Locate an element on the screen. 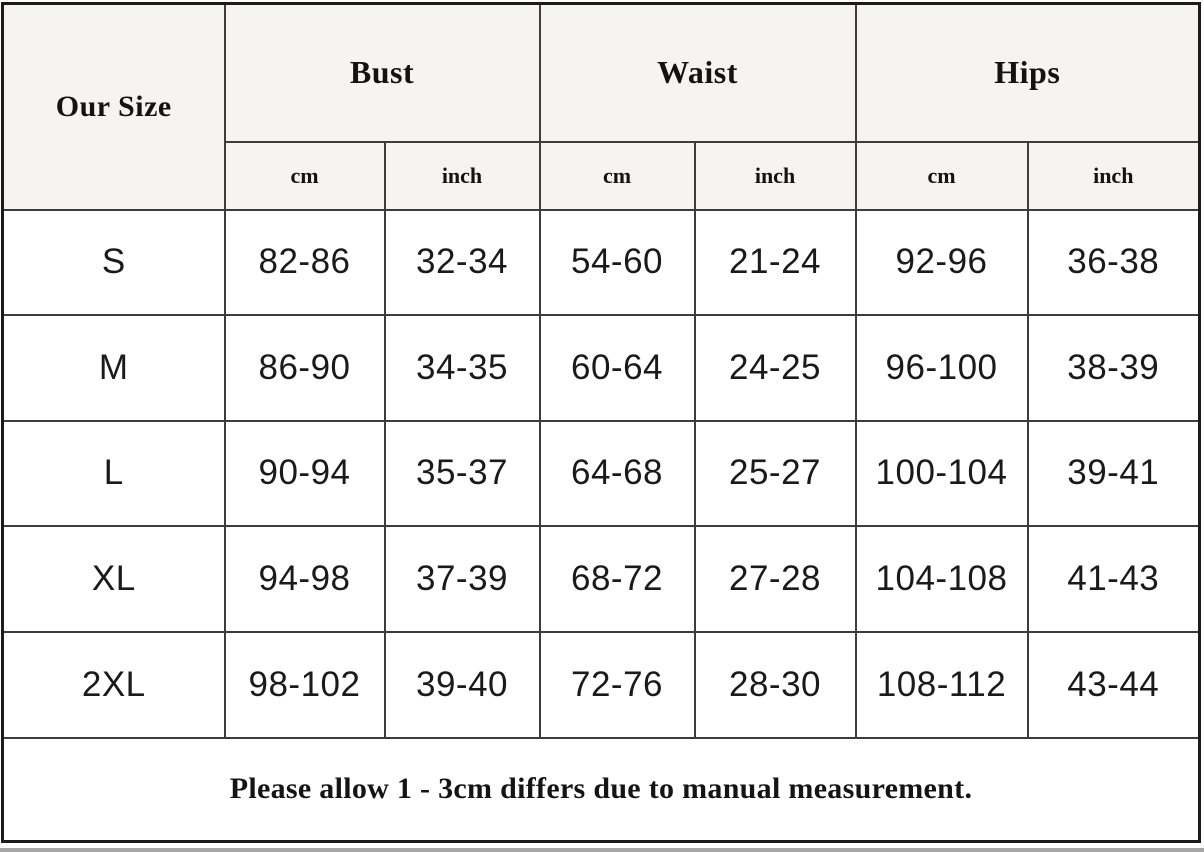 The image size is (1204, 852). measurement-cell: 86-90 is located at coordinates (304, 368).